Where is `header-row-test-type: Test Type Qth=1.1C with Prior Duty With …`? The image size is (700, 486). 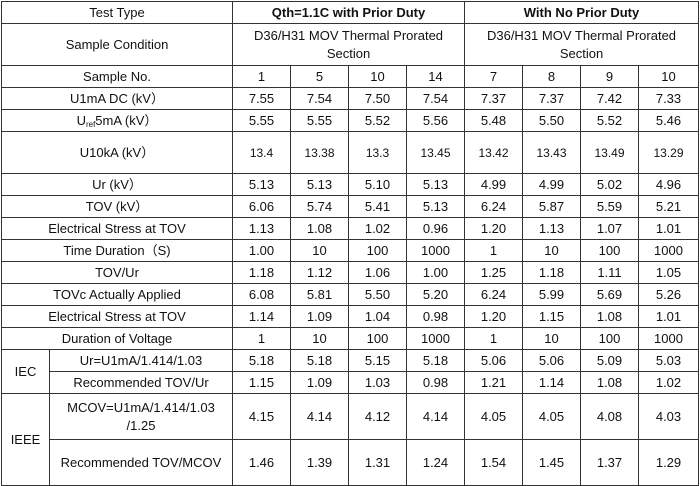
header-row-test-type: Test Type Qth=1.1C with Prior Duty With … is located at coordinates (350, 12).